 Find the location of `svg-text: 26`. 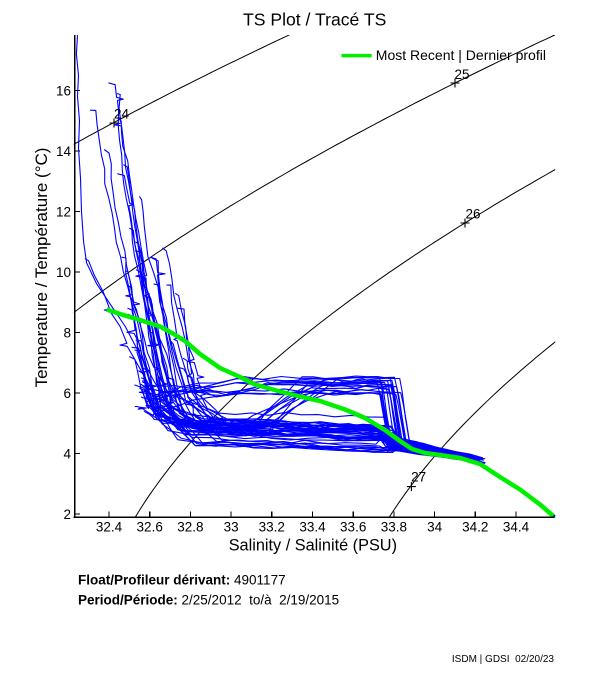

svg-text: 26 is located at coordinates (472, 214).